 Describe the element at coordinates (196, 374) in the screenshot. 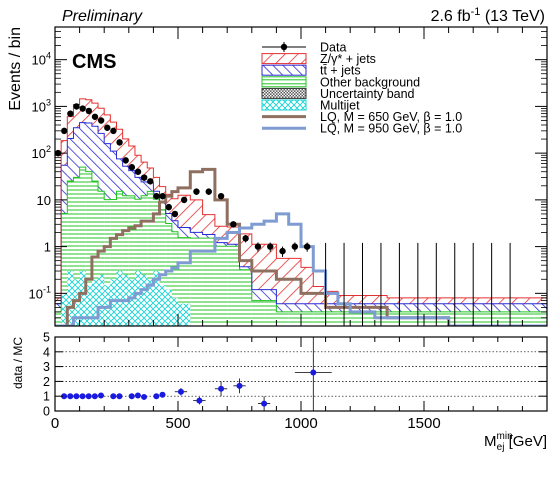

I see `ratio-points` at that location.